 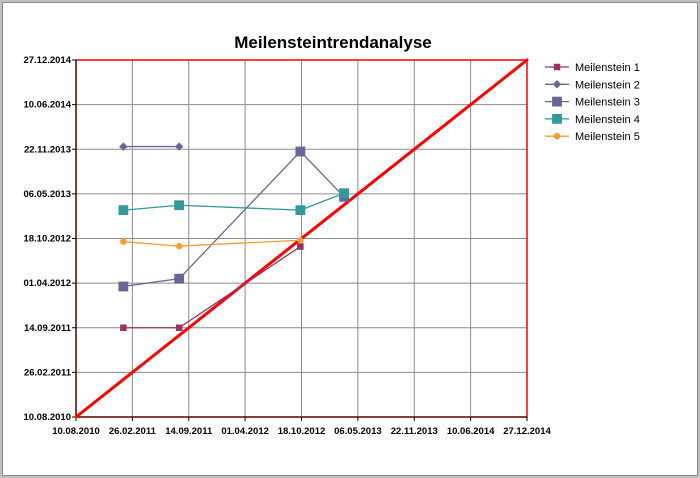 I want to click on x-tick-label: 22.11.2013, so click(x=414, y=431).